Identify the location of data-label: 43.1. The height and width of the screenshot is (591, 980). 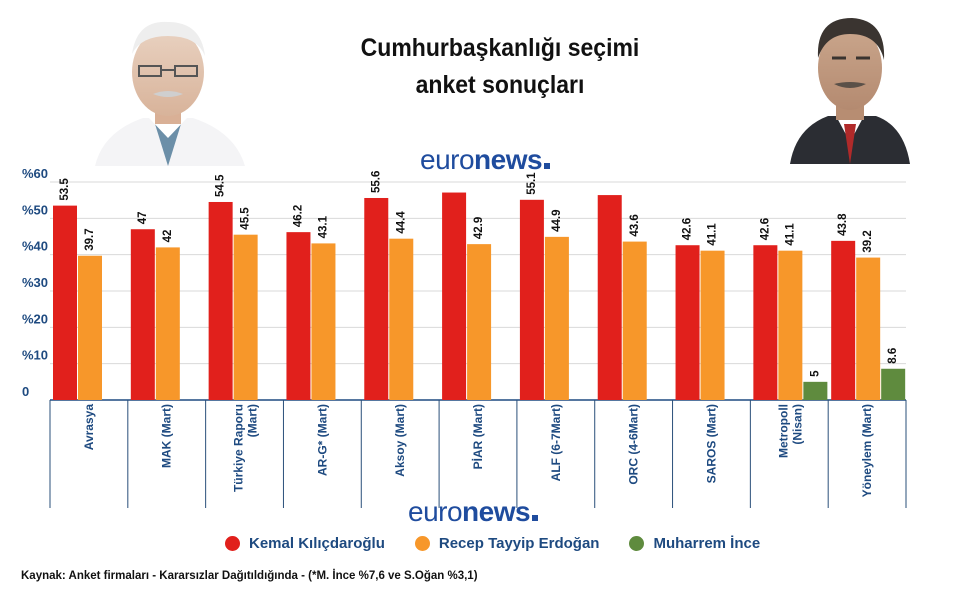
(323, 226).